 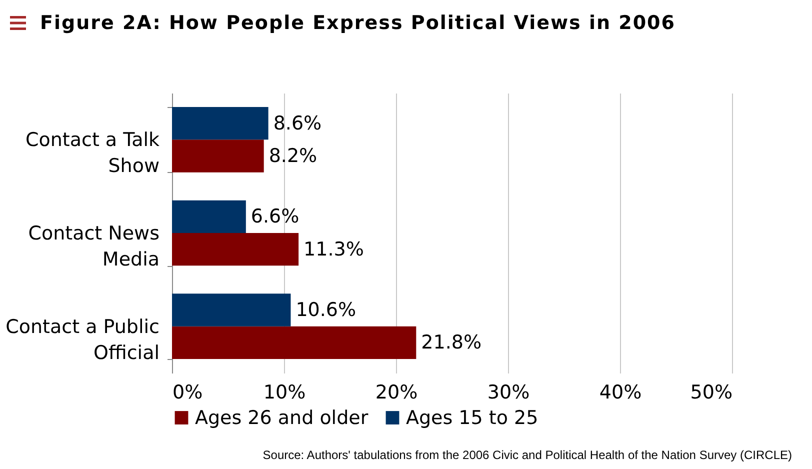 What do you see at coordinates (451, 343) in the screenshot?
I see `data-label: 21.8%` at bounding box center [451, 343].